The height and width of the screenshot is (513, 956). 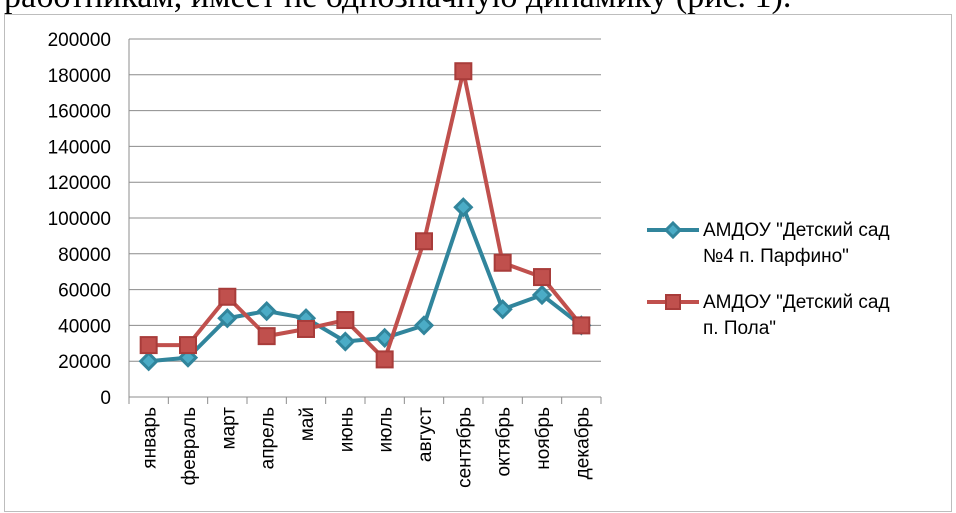 I want to click on x-tick-label: май, so click(x=307, y=424).